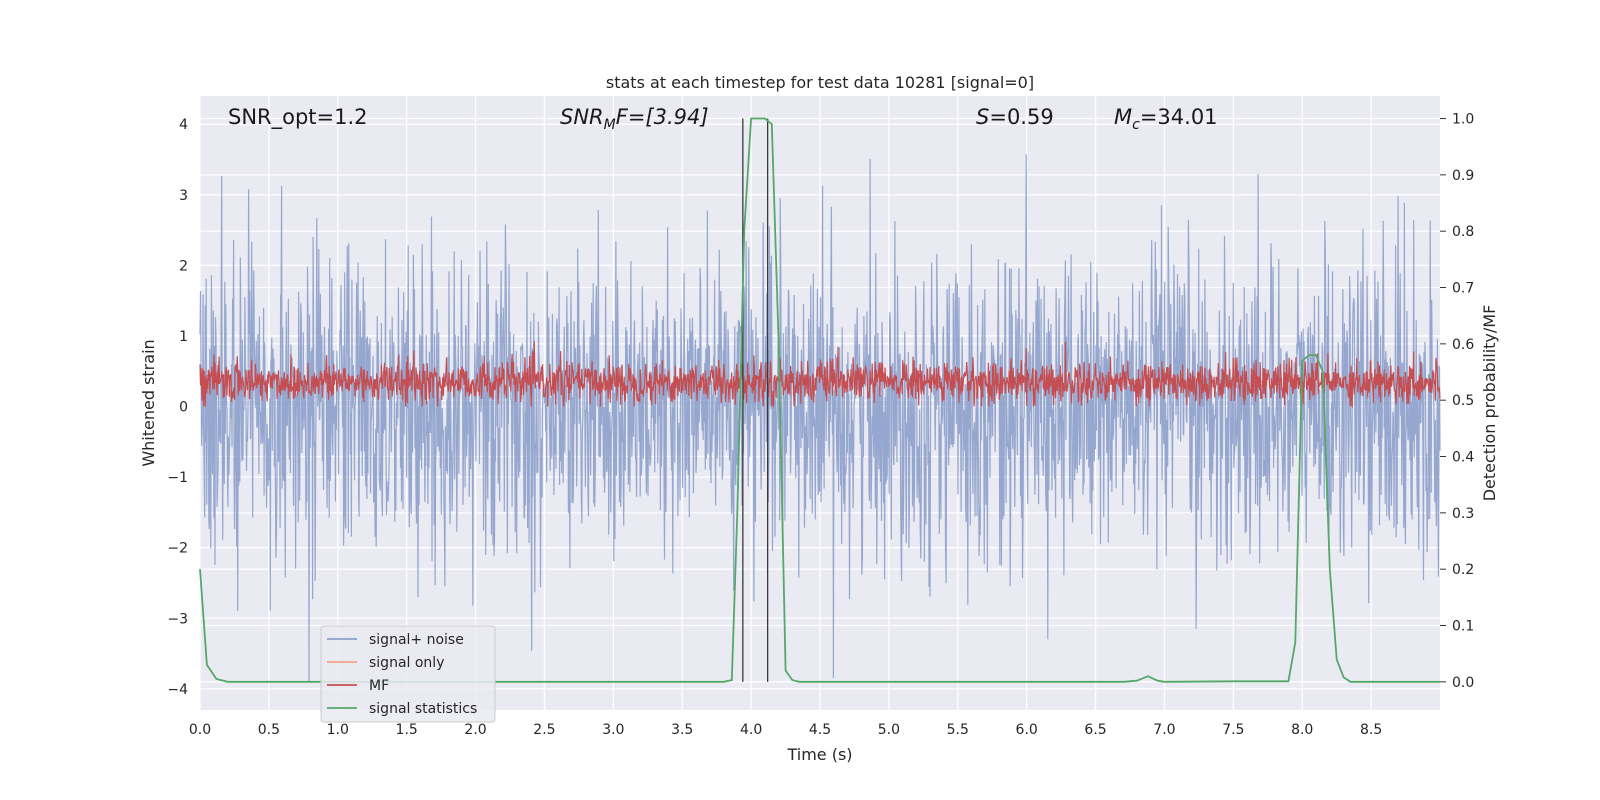 This screenshot has height=800, width=1600. What do you see at coordinates (1463, 570) in the screenshot?
I see `y-right-tick-label: 0.2` at bounding box center [1463, 570].